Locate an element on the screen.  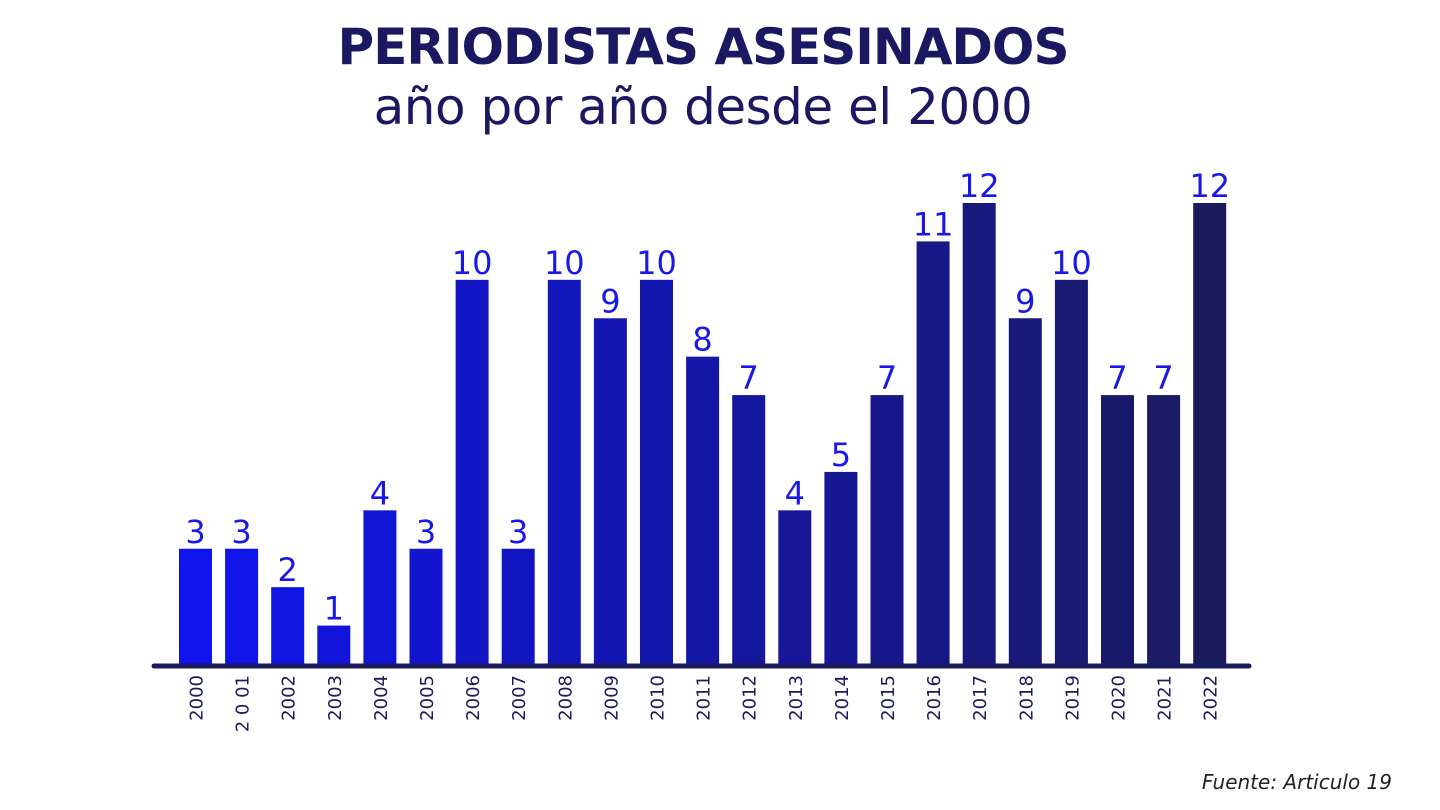
bar-value-label: 11 is located at coordinates (933, 224).